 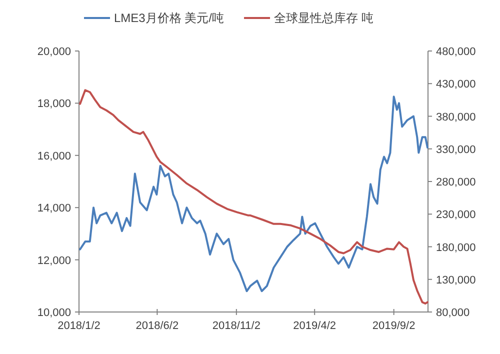 I want to click on xtick: 2018/1/2, so click(x=79, y=326).